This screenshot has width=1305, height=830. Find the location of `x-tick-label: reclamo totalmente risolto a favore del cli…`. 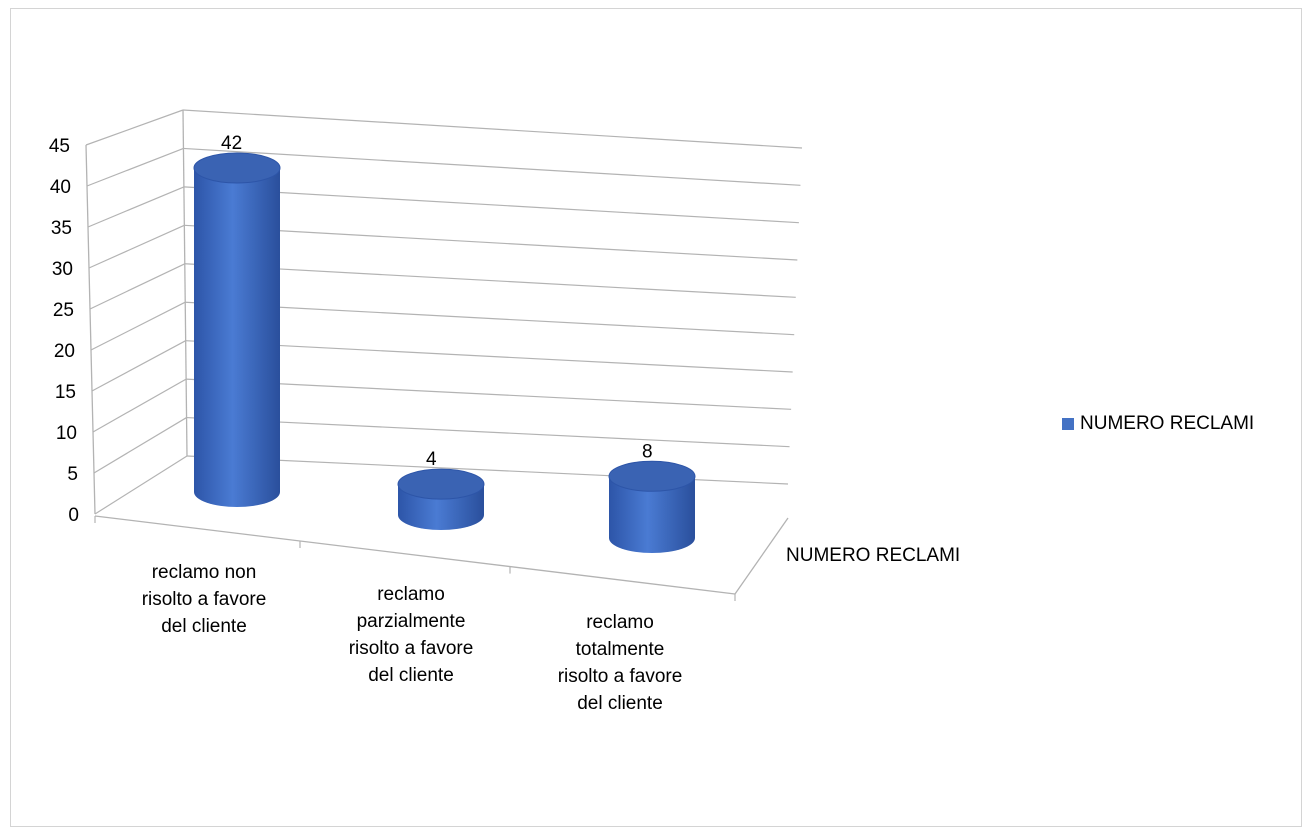

x-tick-label: reclamo totalmente risolto a favore del cli… is located at coordinates (620, 663).